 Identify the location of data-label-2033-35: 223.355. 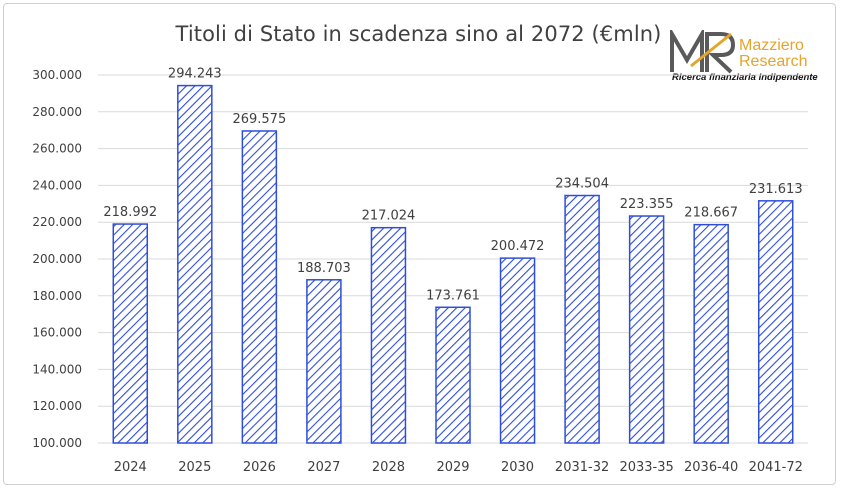
(647, 204).